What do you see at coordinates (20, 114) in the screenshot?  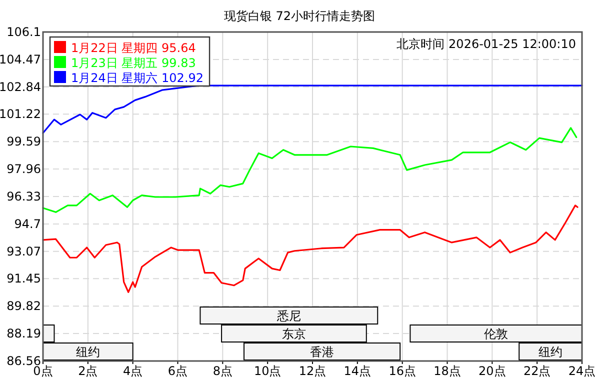 I see `y-tick-label: 101.22` at bounding box center [20, 114].